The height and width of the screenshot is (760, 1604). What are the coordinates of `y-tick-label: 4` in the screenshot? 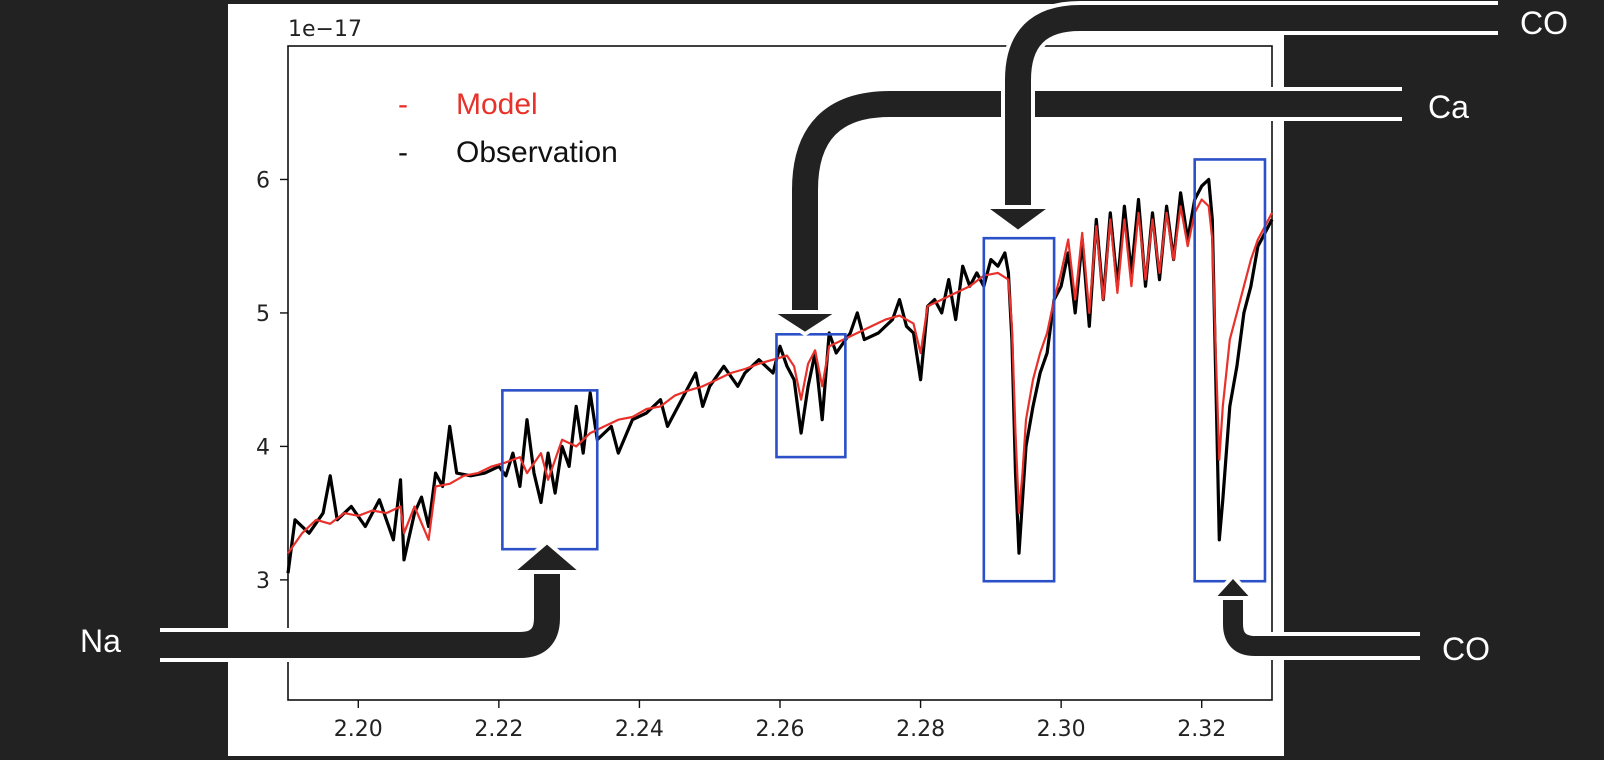 It's located at (263, 447).